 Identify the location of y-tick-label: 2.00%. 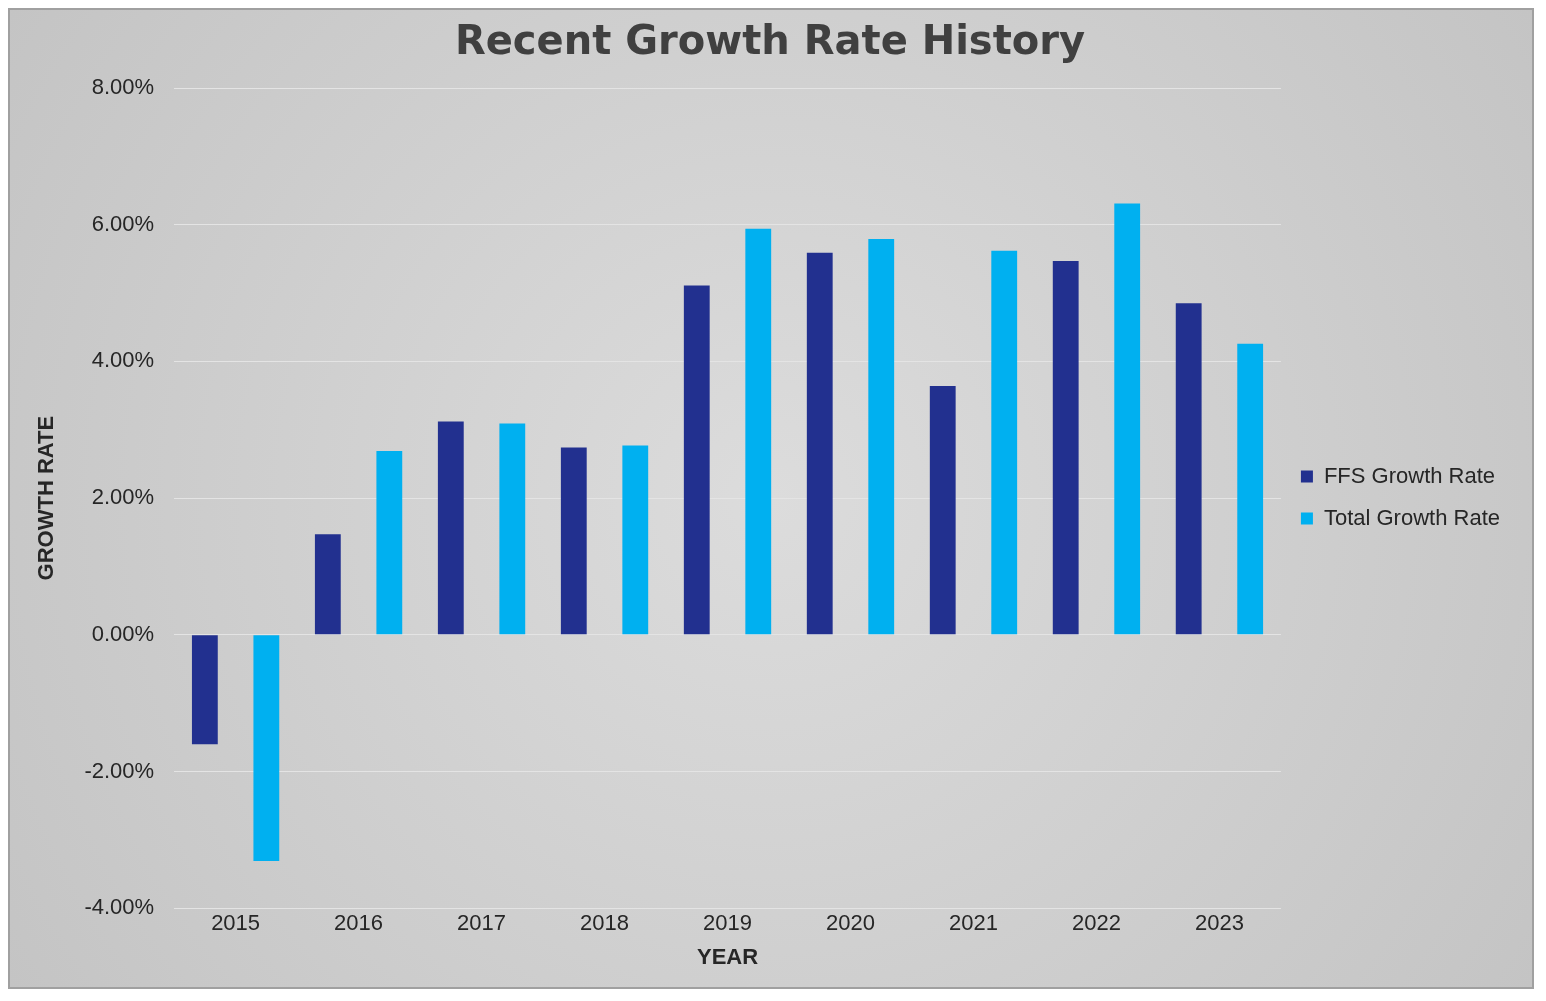
(123, 497).